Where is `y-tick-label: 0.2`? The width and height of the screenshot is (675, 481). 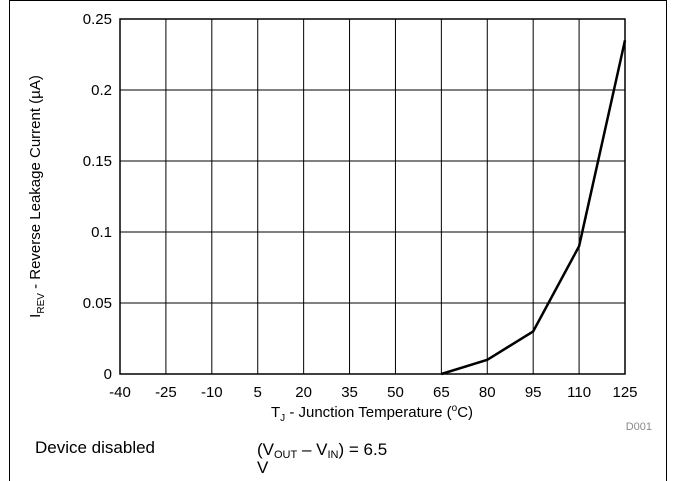
y-tick-label: 0.2 is located at coordinates (101, 90).